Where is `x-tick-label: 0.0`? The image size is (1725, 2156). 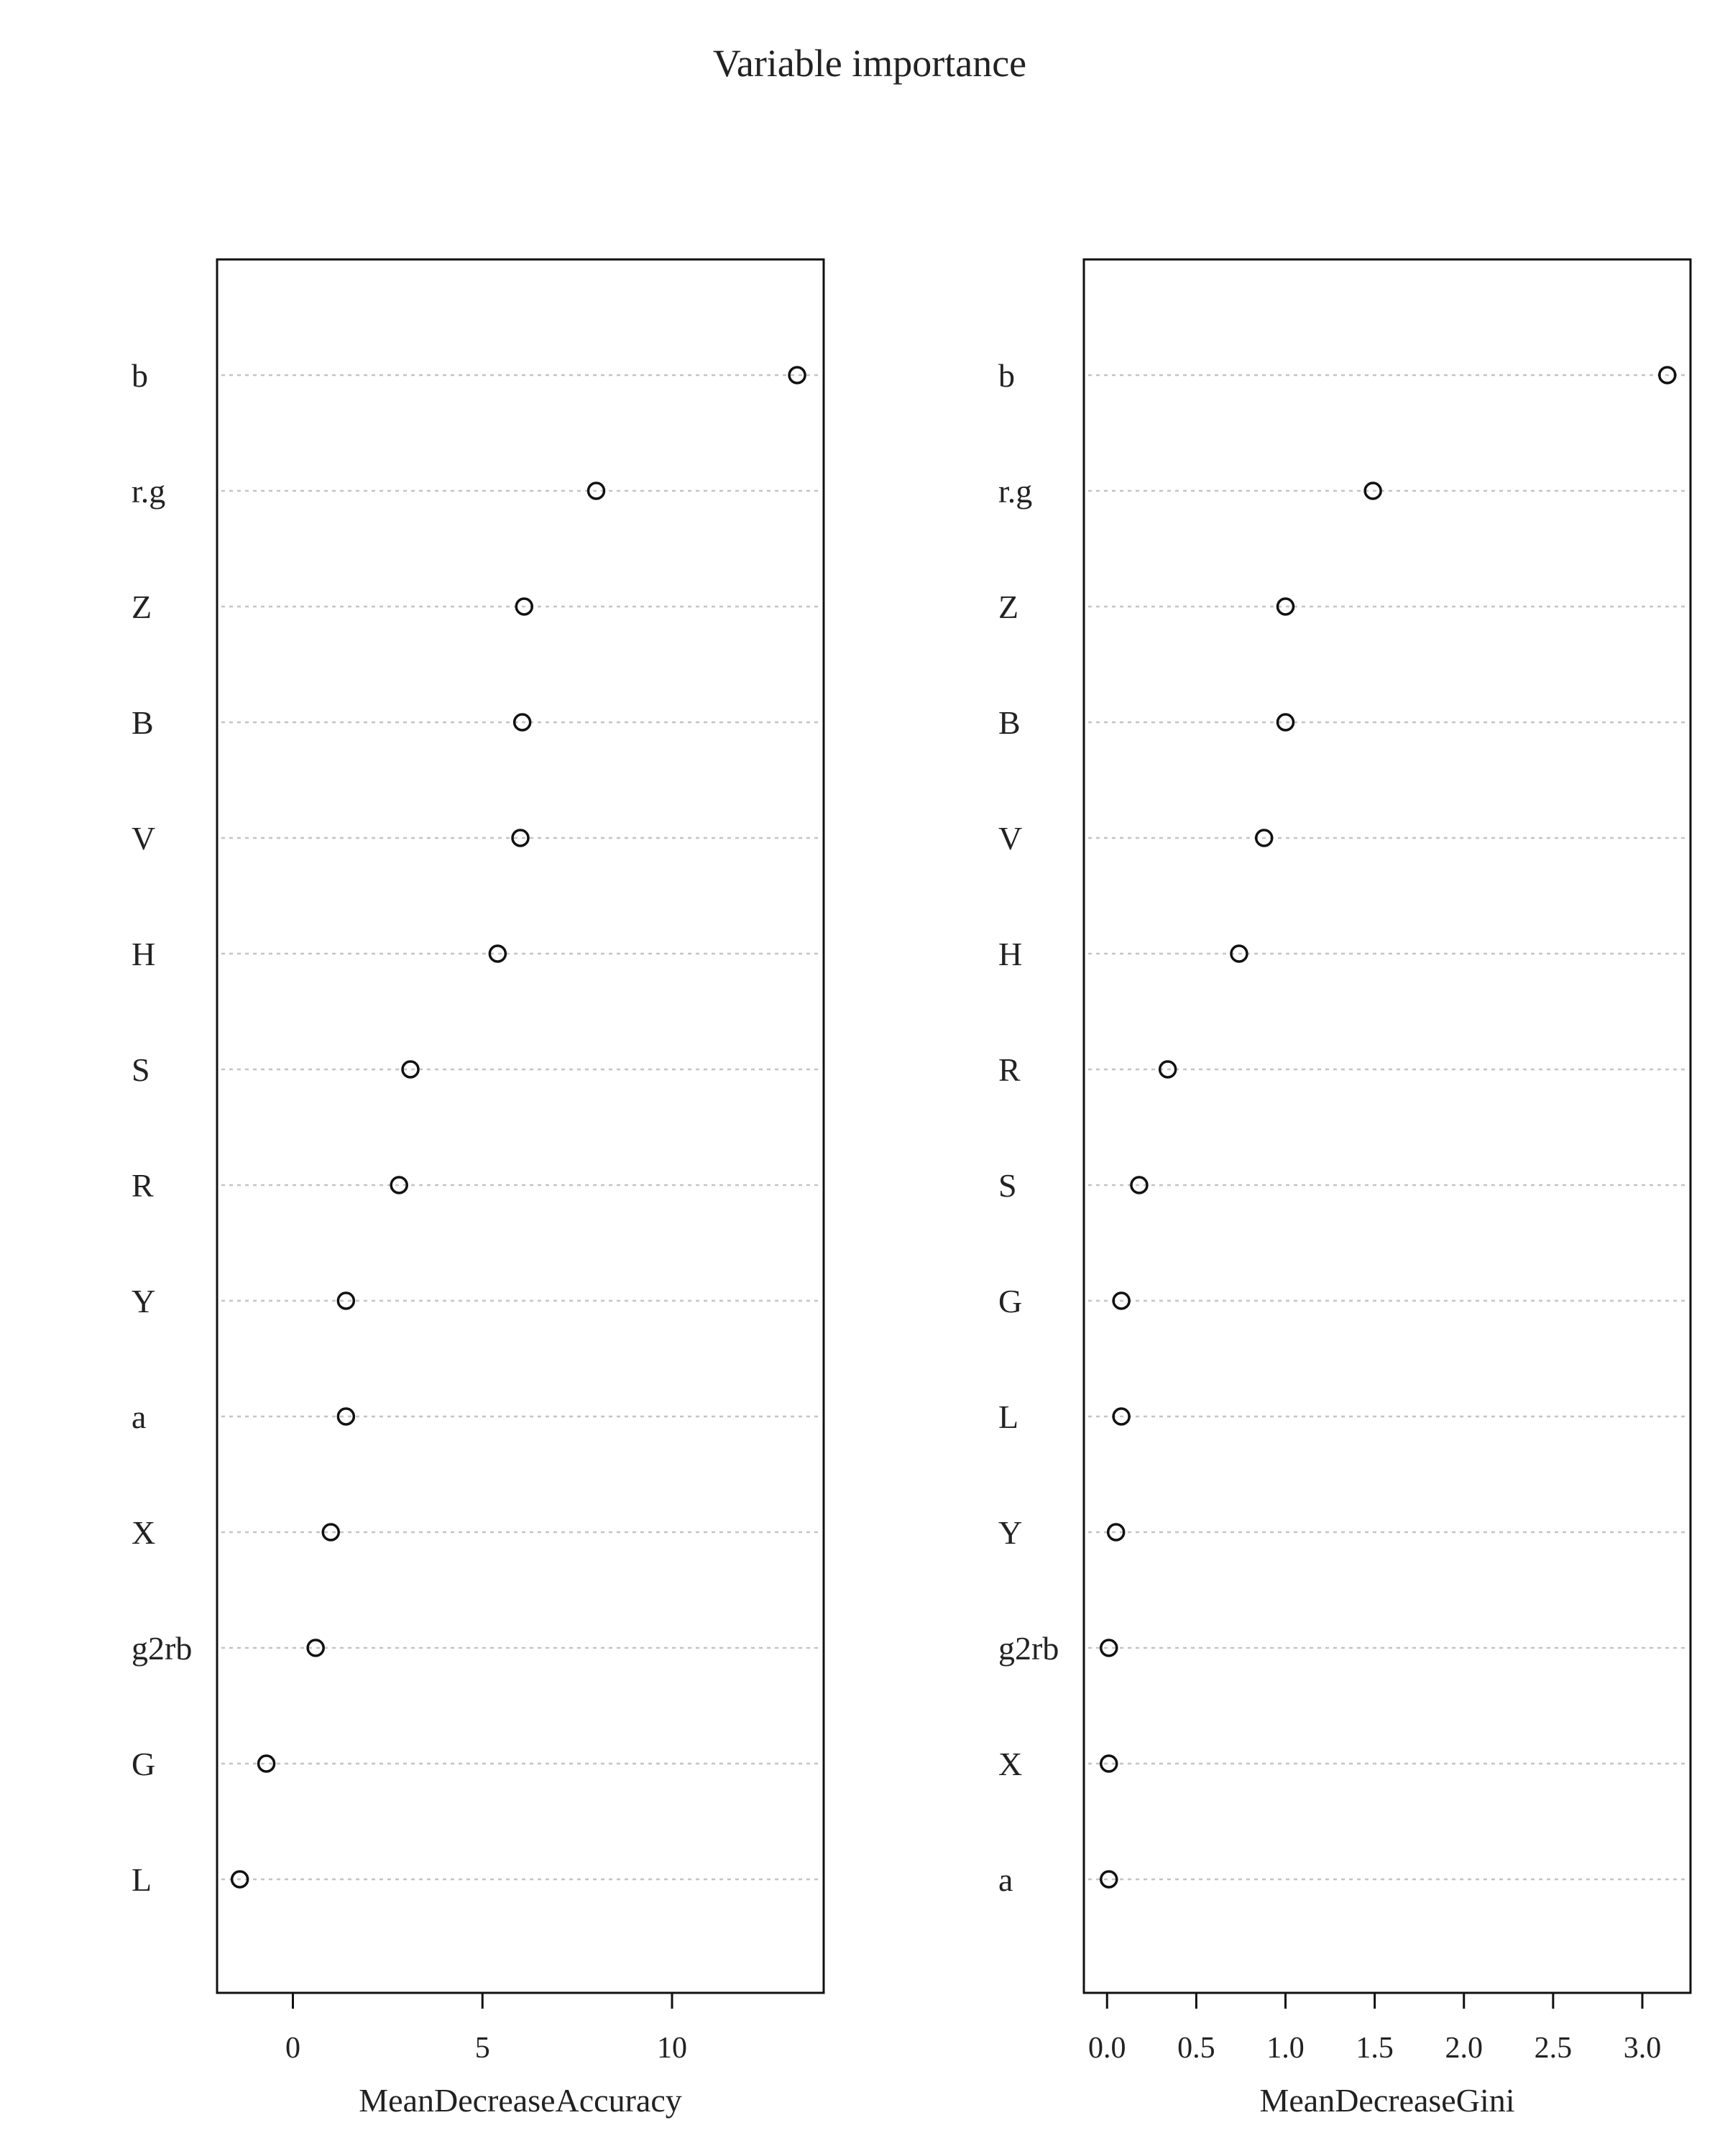 x-tick-label: 0.0 is located at coordinates (1107, 2049).